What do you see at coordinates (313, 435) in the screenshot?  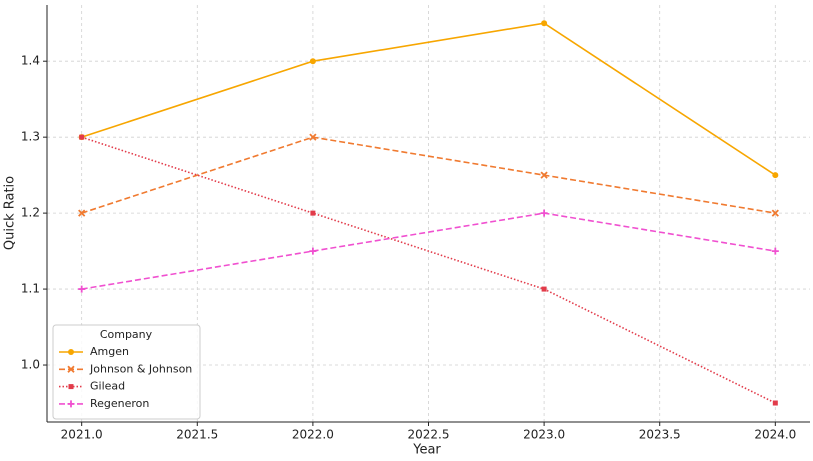 I see `x-tick-label: 2022.0` at bounding box center [313, 435].